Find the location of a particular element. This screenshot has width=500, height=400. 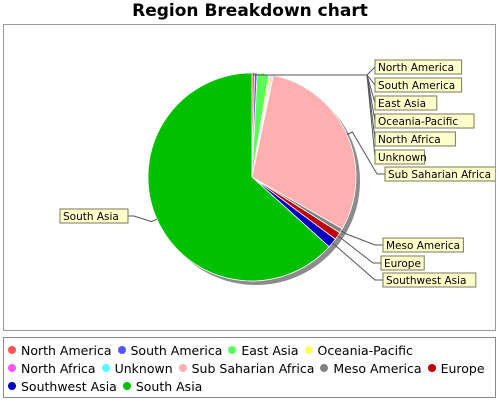

callout-south-asia: South Asia is located at coordinates (108, 216).